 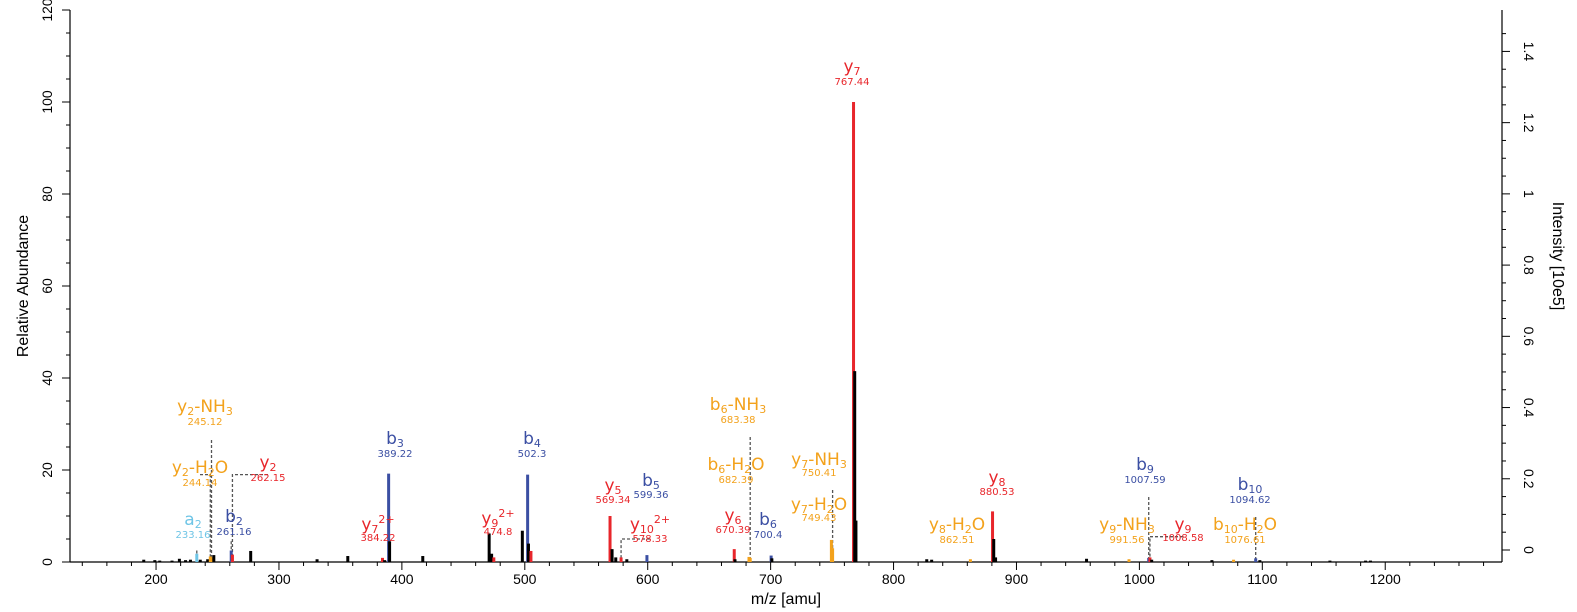 What do you see at coordinates (1529, 550) in the screenshot?
I see `y2-tick-label: 0` at bounding box center [1529, 550].